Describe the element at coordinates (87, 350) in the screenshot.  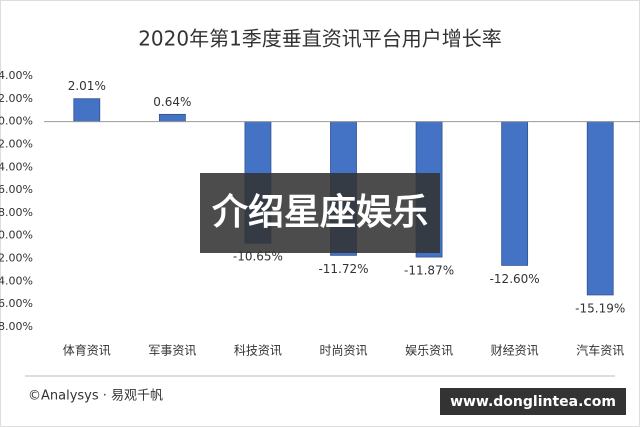
I see `x-tick-label: 体育资讯` at that location.